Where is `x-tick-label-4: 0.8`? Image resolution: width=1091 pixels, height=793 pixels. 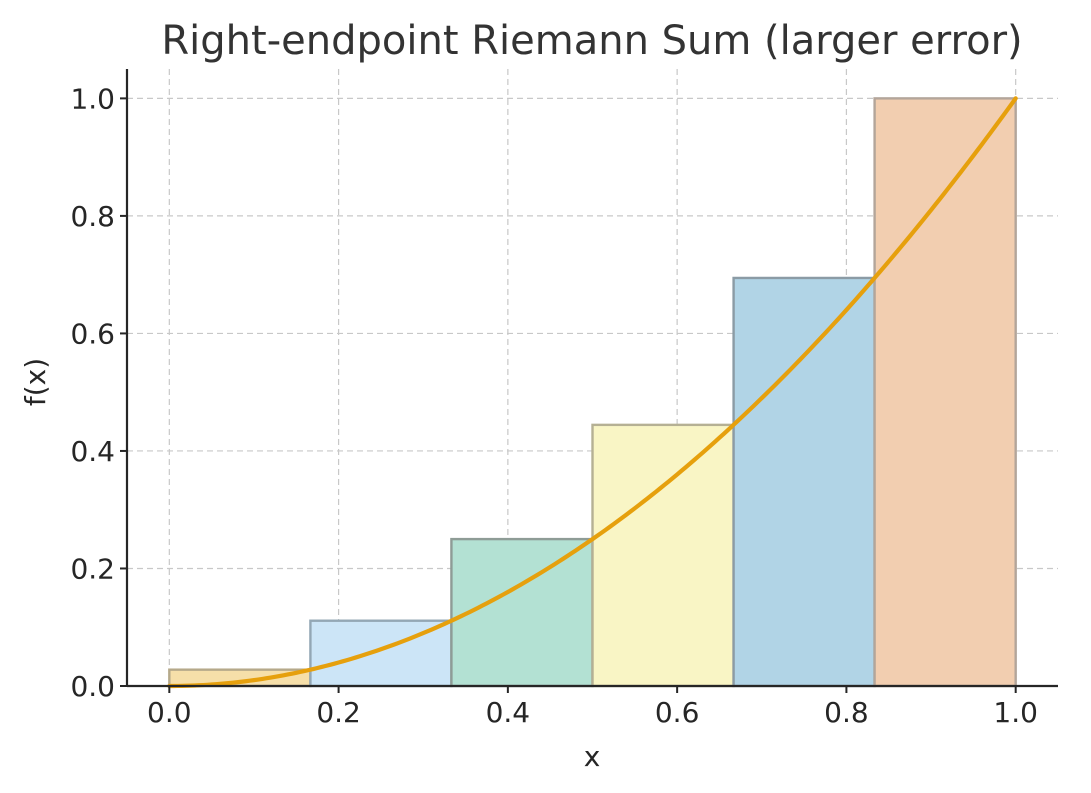
x-tick-label-4: 0.8 is located at coordinates (846, 712).